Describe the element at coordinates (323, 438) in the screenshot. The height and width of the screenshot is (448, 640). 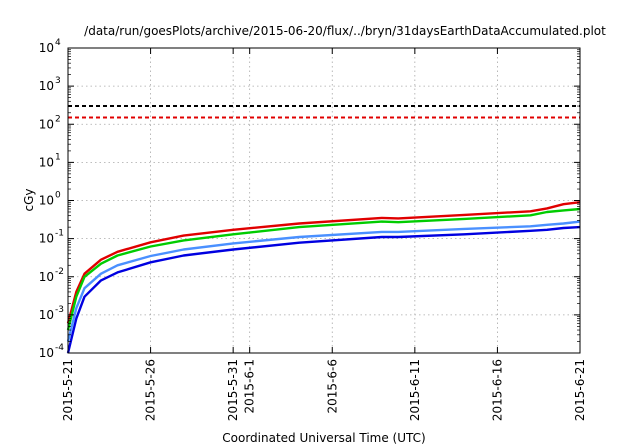
I see `x-axis-label: Coordinated Universal Time (UTC)` at that location.